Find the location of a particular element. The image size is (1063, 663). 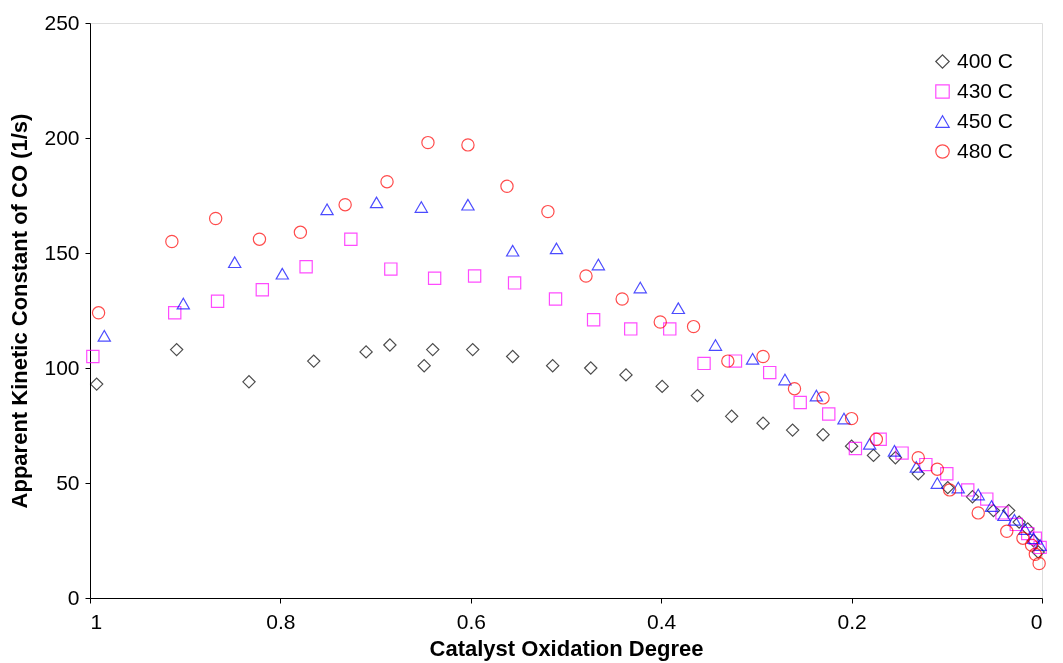

x-axis-title: Catalyst Oxidation Degree is located at coordinates (566, 648).